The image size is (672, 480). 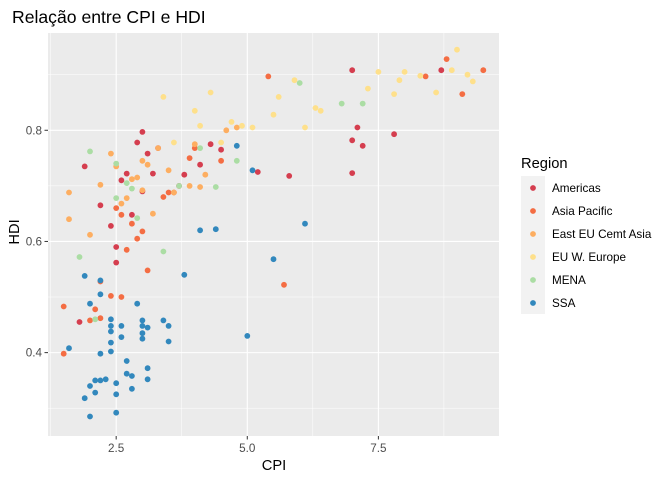 I want to click on chart-title: Relação entre CPI e HDI, so click(x=109, y=17).